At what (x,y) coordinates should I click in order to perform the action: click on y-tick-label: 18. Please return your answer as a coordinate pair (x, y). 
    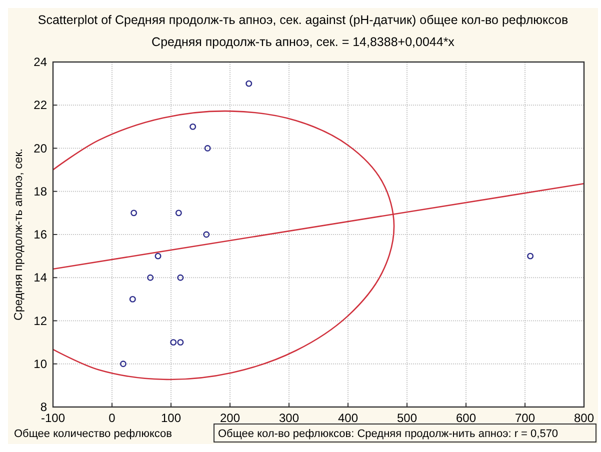
    Looking at the image, I should click on (41, 191).